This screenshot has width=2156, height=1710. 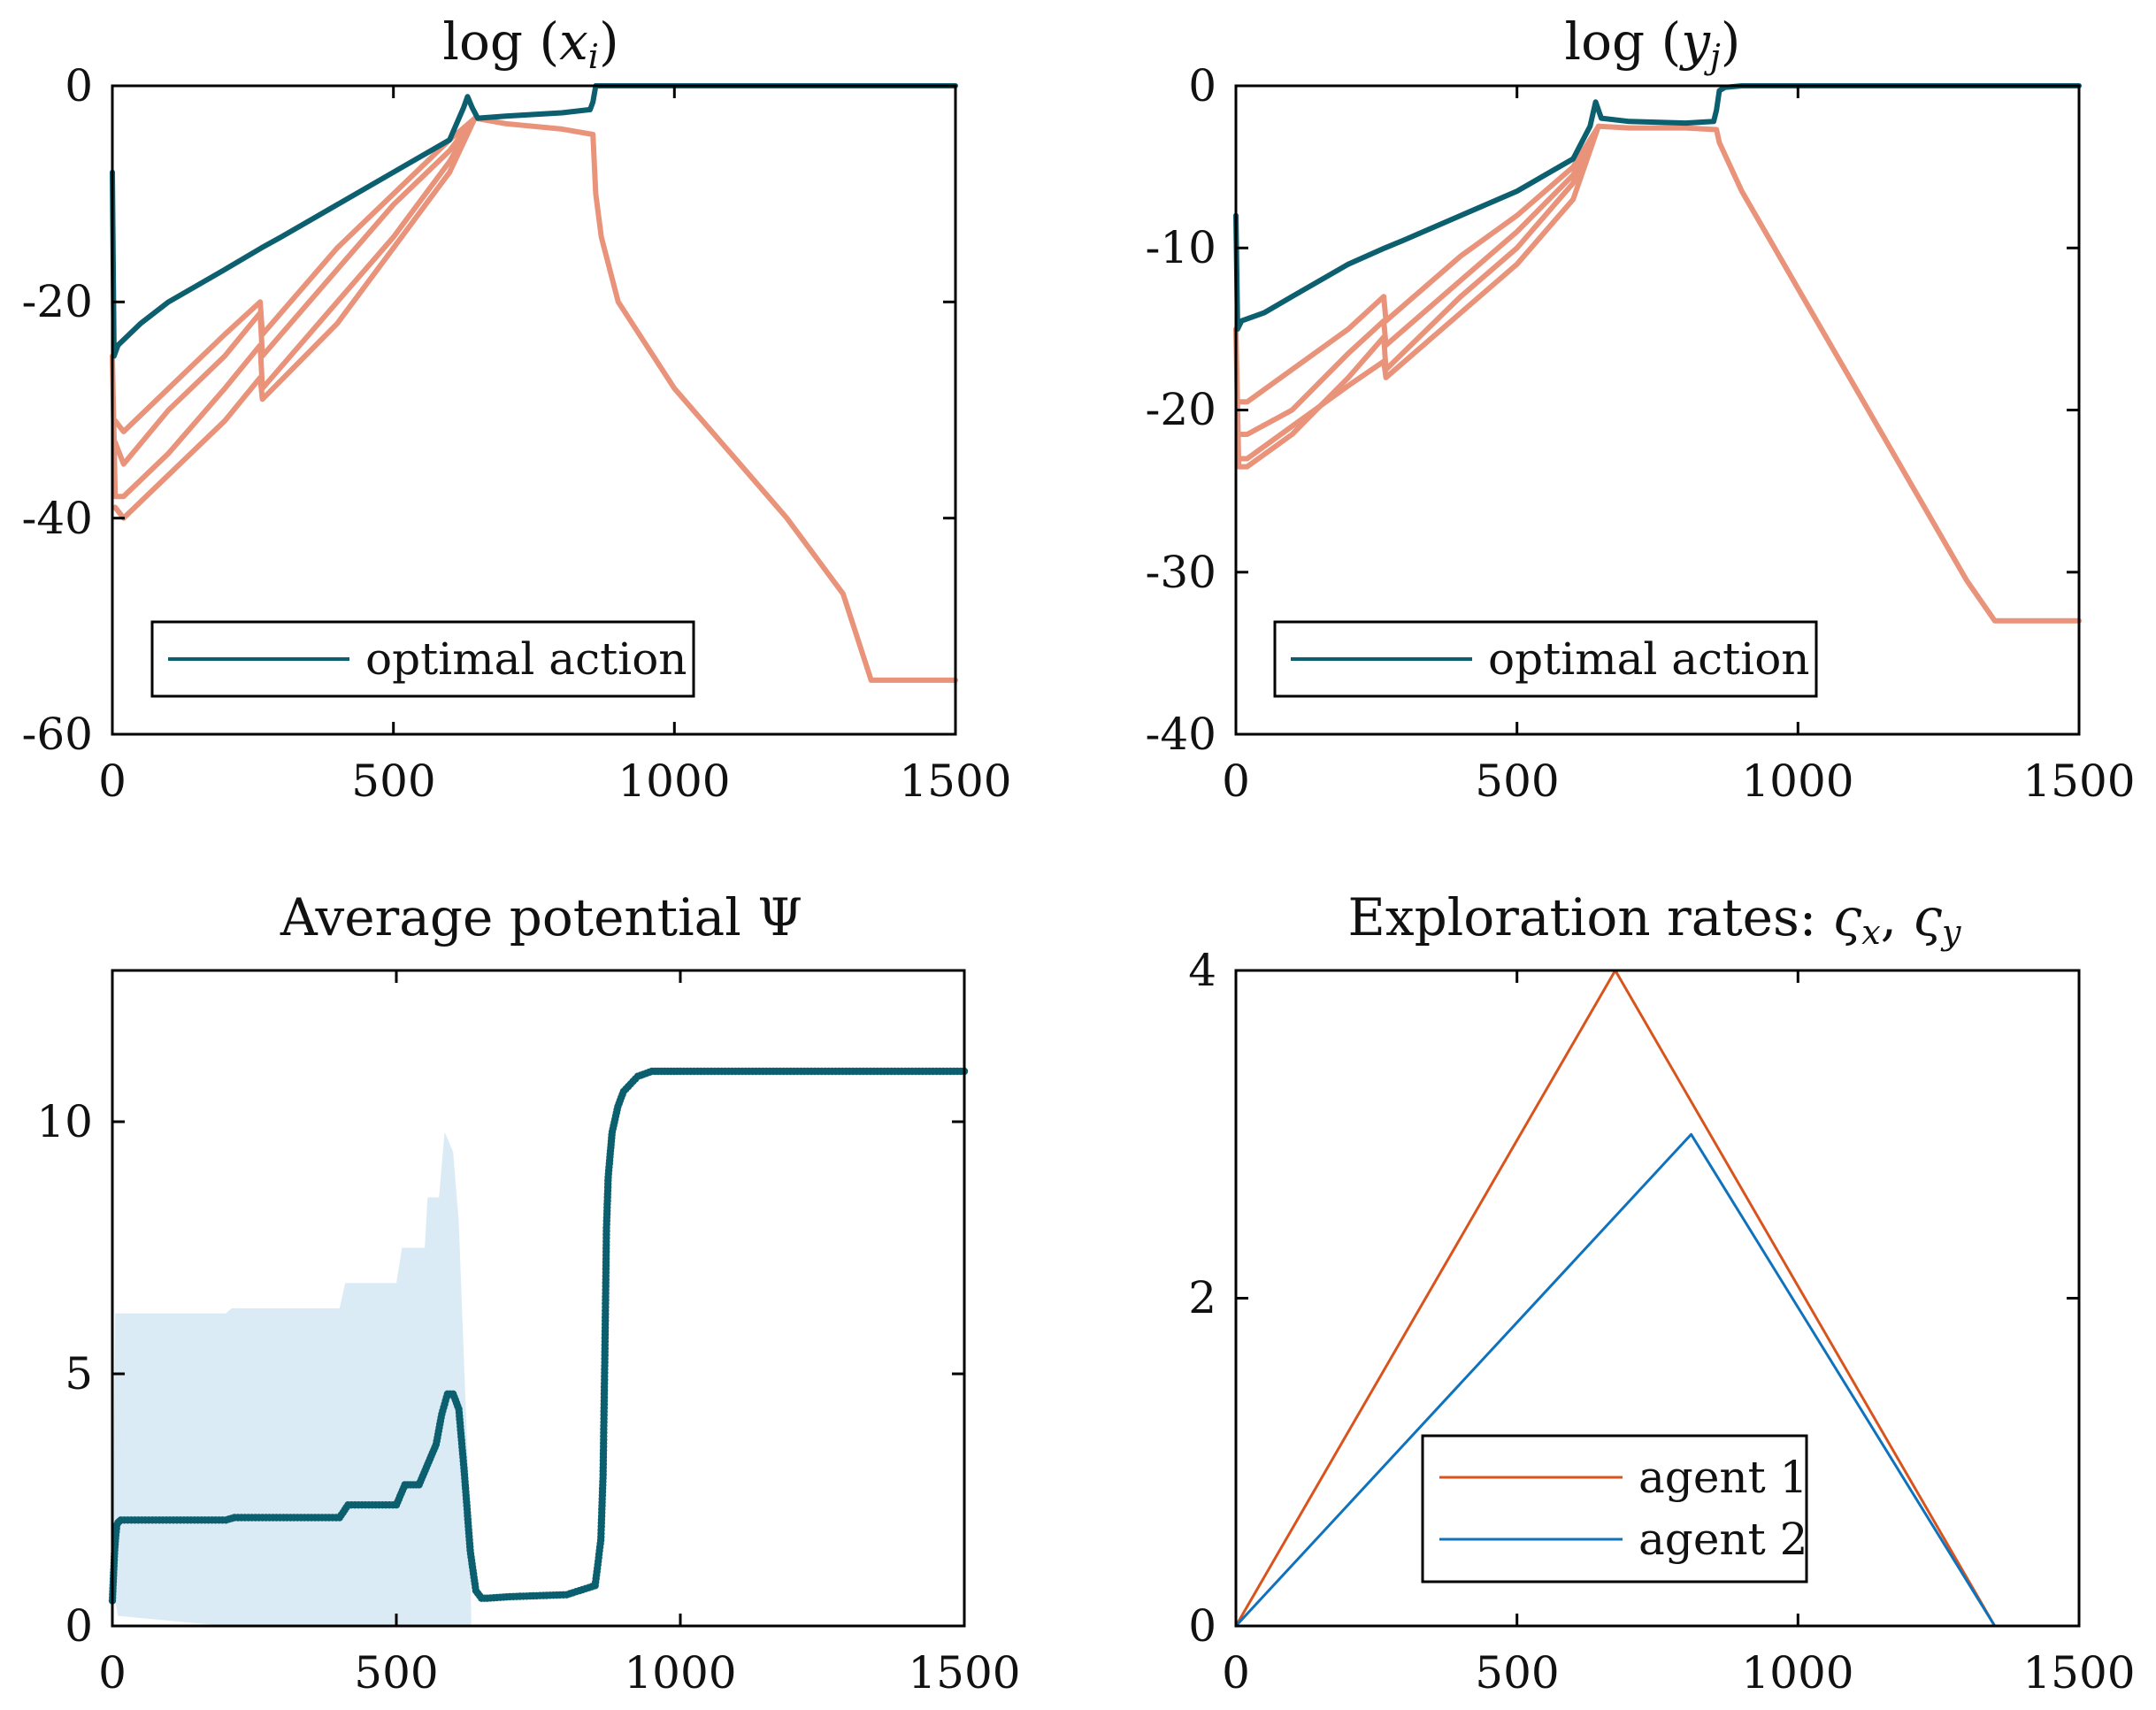 What do you see at coordinates (1202, 970) in the screenshot?
I see `y-tick-label: 4` at bounding box center [1202, 970].